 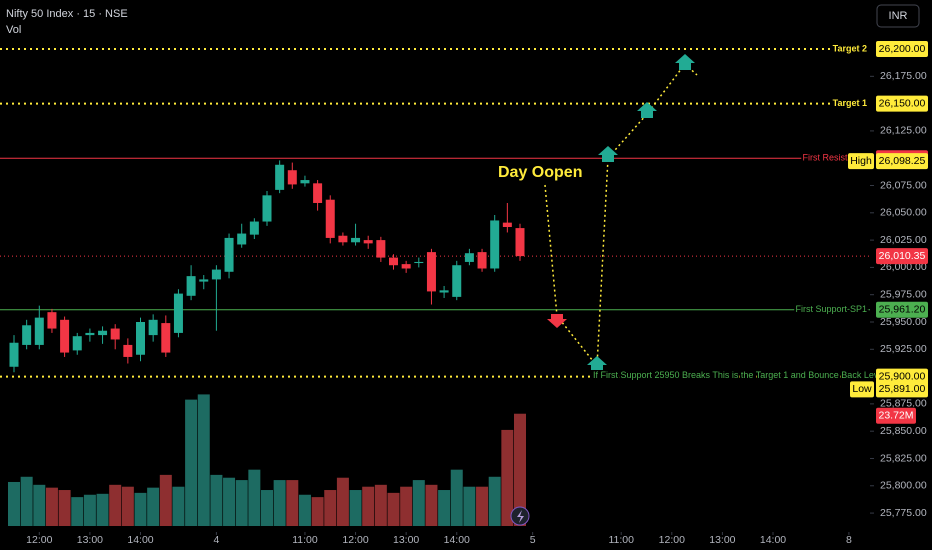 I want to click on x-tick-label: 8, so click(x=849, y=540).